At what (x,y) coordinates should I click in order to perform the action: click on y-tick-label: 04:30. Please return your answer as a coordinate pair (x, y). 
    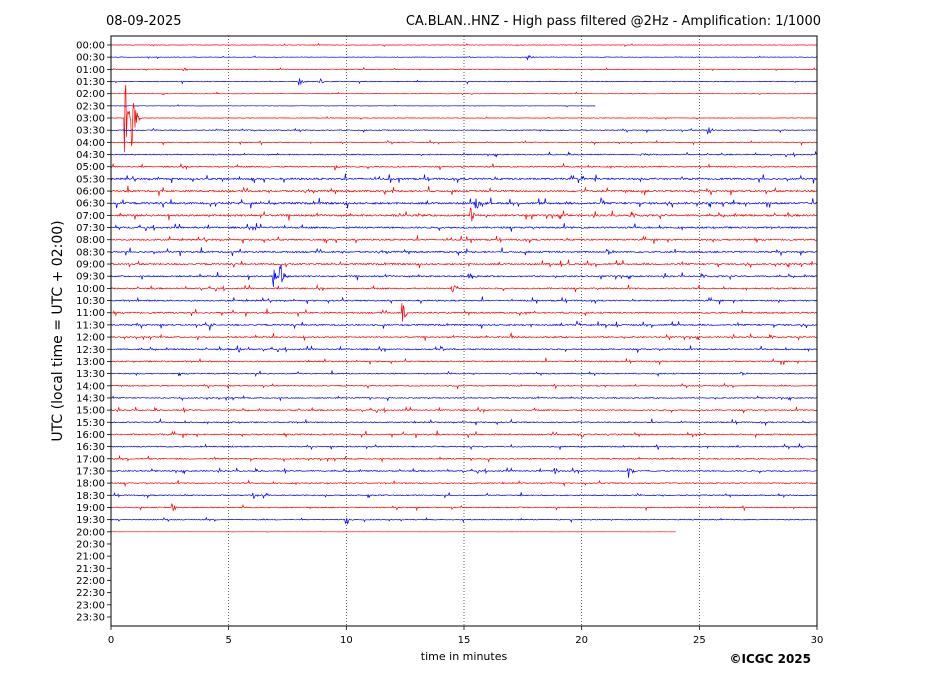
    Looking at the image, I should click on (90, 155).